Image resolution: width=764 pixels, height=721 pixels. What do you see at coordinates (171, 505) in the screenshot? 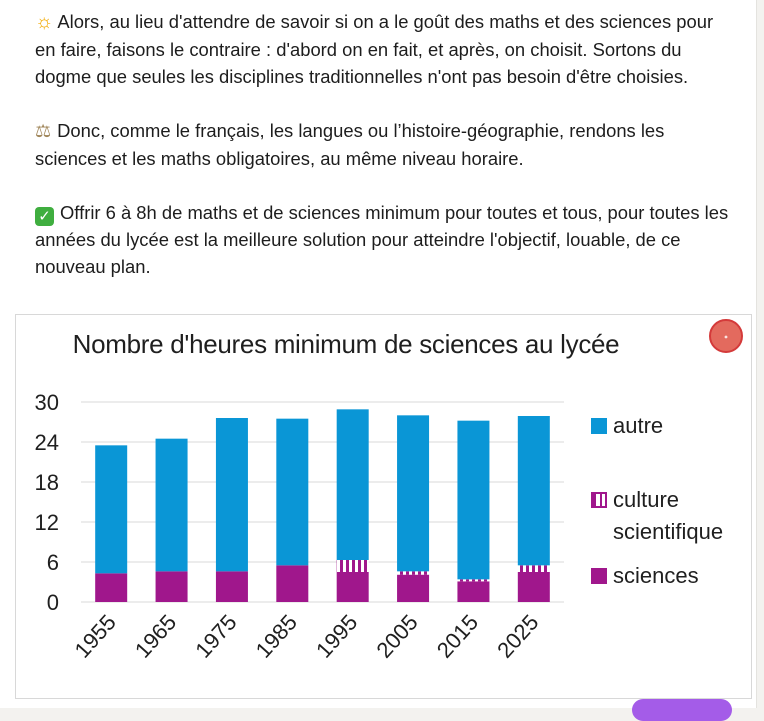
I see `bar-autre-1965` at bounding box center [171, 505].